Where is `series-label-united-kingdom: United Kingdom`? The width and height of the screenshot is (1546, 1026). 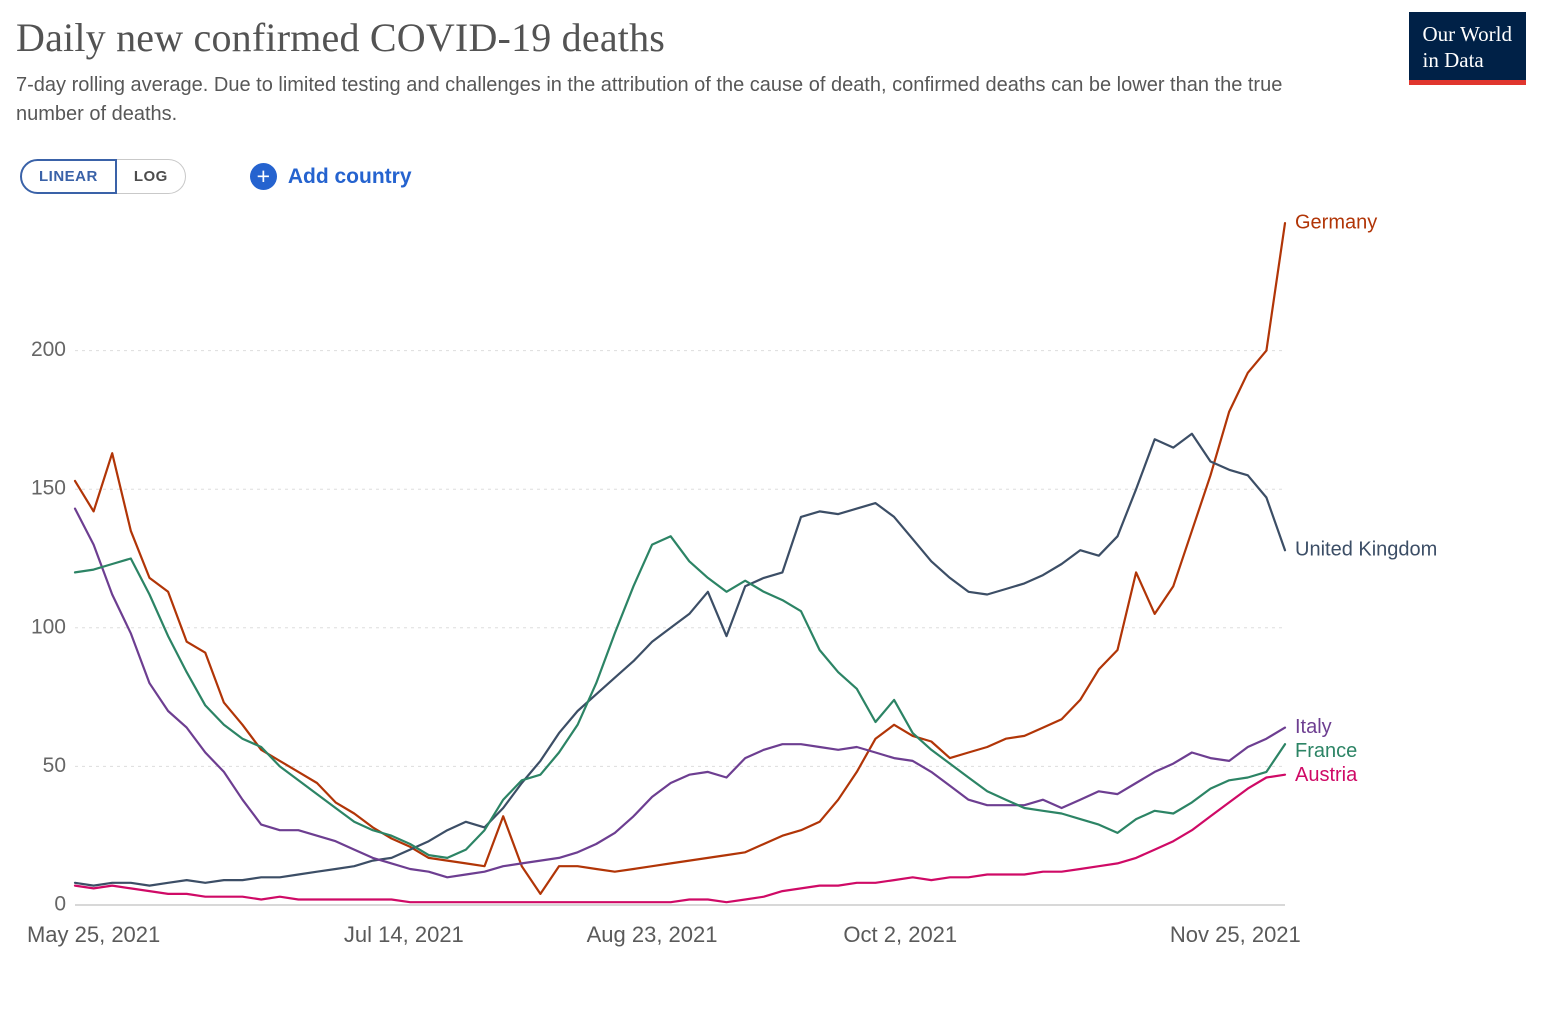 series-label-united-kingdom: United Kingdom is located at coordinates (1366, 549).